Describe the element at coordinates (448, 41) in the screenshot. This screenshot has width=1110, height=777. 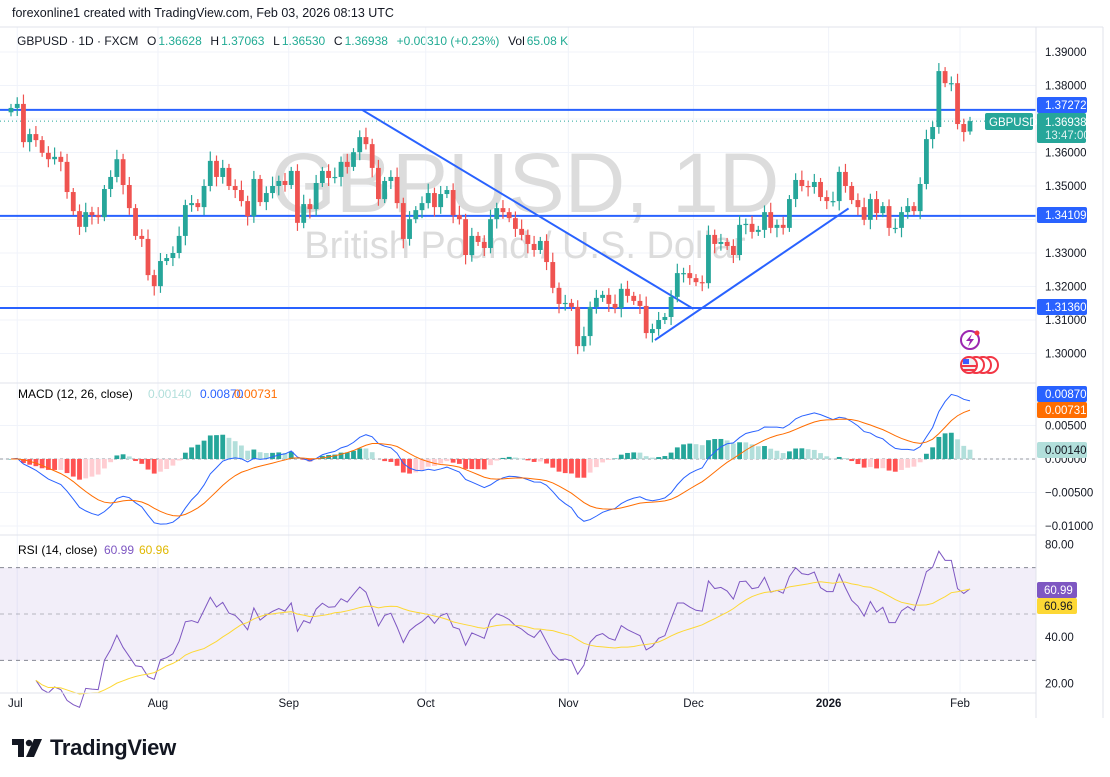
I see `change-value: +0.00310 (+0.23%)` at that location.